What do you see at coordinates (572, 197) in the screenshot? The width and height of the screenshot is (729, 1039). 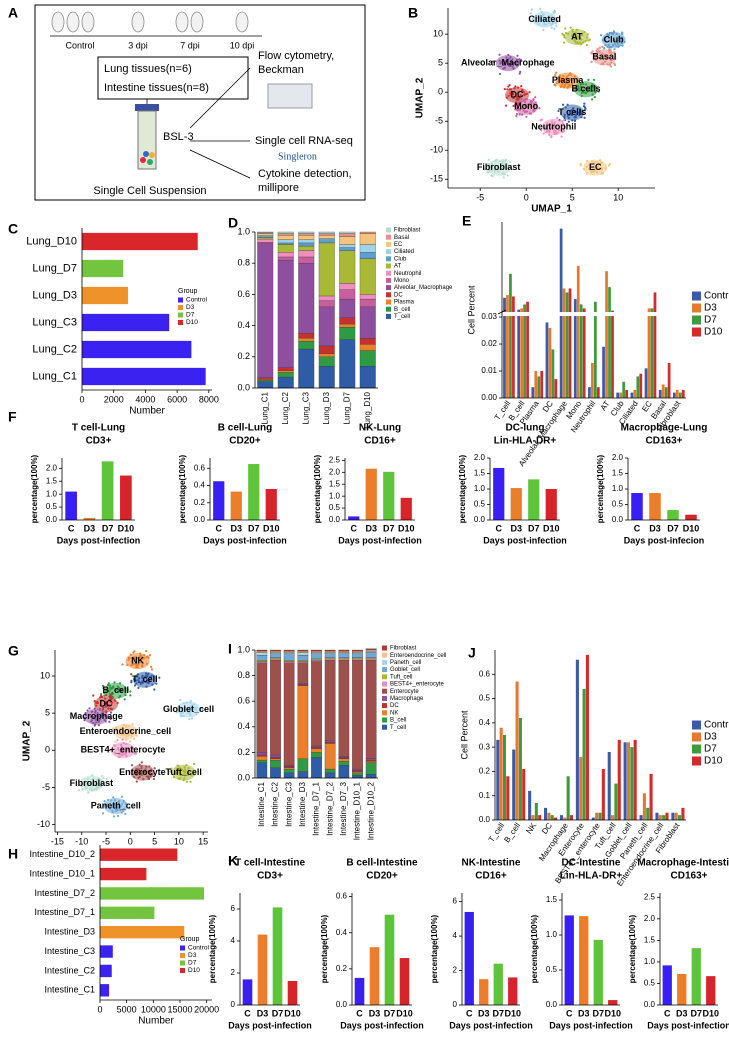 I see `x-tick-label: 5` at bounding box center [572, 197].